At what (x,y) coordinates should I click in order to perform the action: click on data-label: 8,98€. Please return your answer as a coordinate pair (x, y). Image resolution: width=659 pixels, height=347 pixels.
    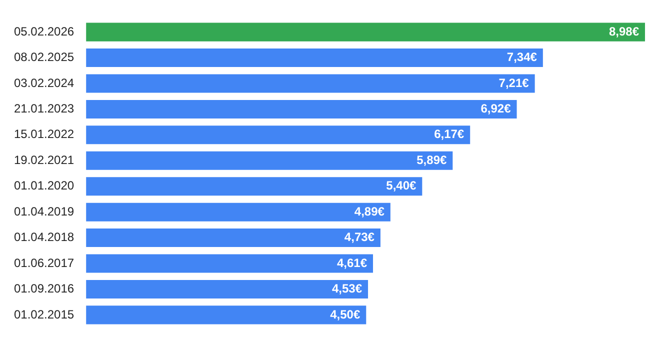
    Looking at the image, I should click on (624, 31).